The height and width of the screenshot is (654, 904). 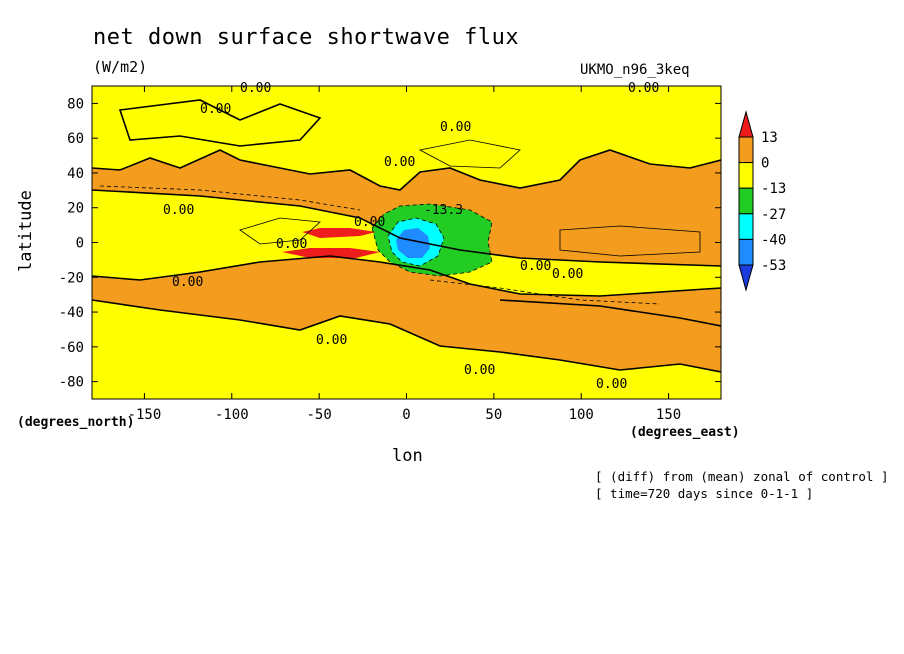 I want to click on y-tick-label: 40, so click(x=75, y=174).